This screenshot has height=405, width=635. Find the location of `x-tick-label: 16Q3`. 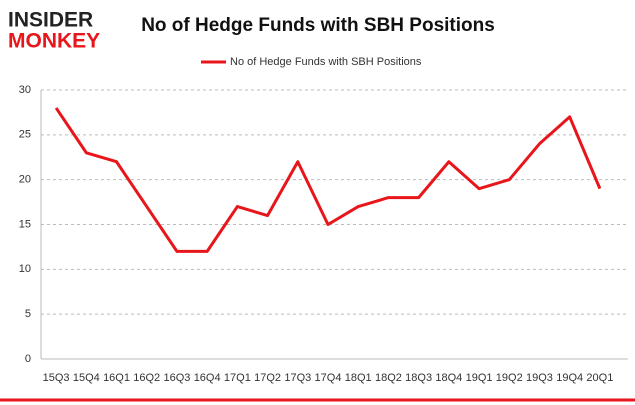

x-tick-label: 16Q3 is located at coordinates (176, 378).